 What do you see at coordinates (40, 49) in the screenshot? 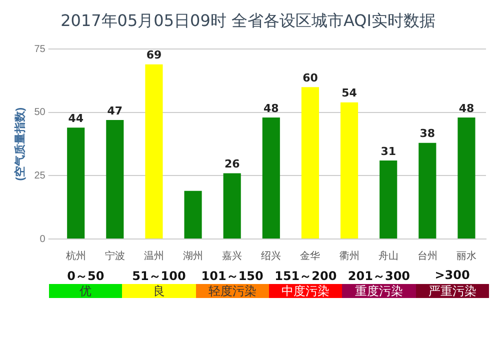
I see `y-tick-label: 75` at bounding box center [40, 49].